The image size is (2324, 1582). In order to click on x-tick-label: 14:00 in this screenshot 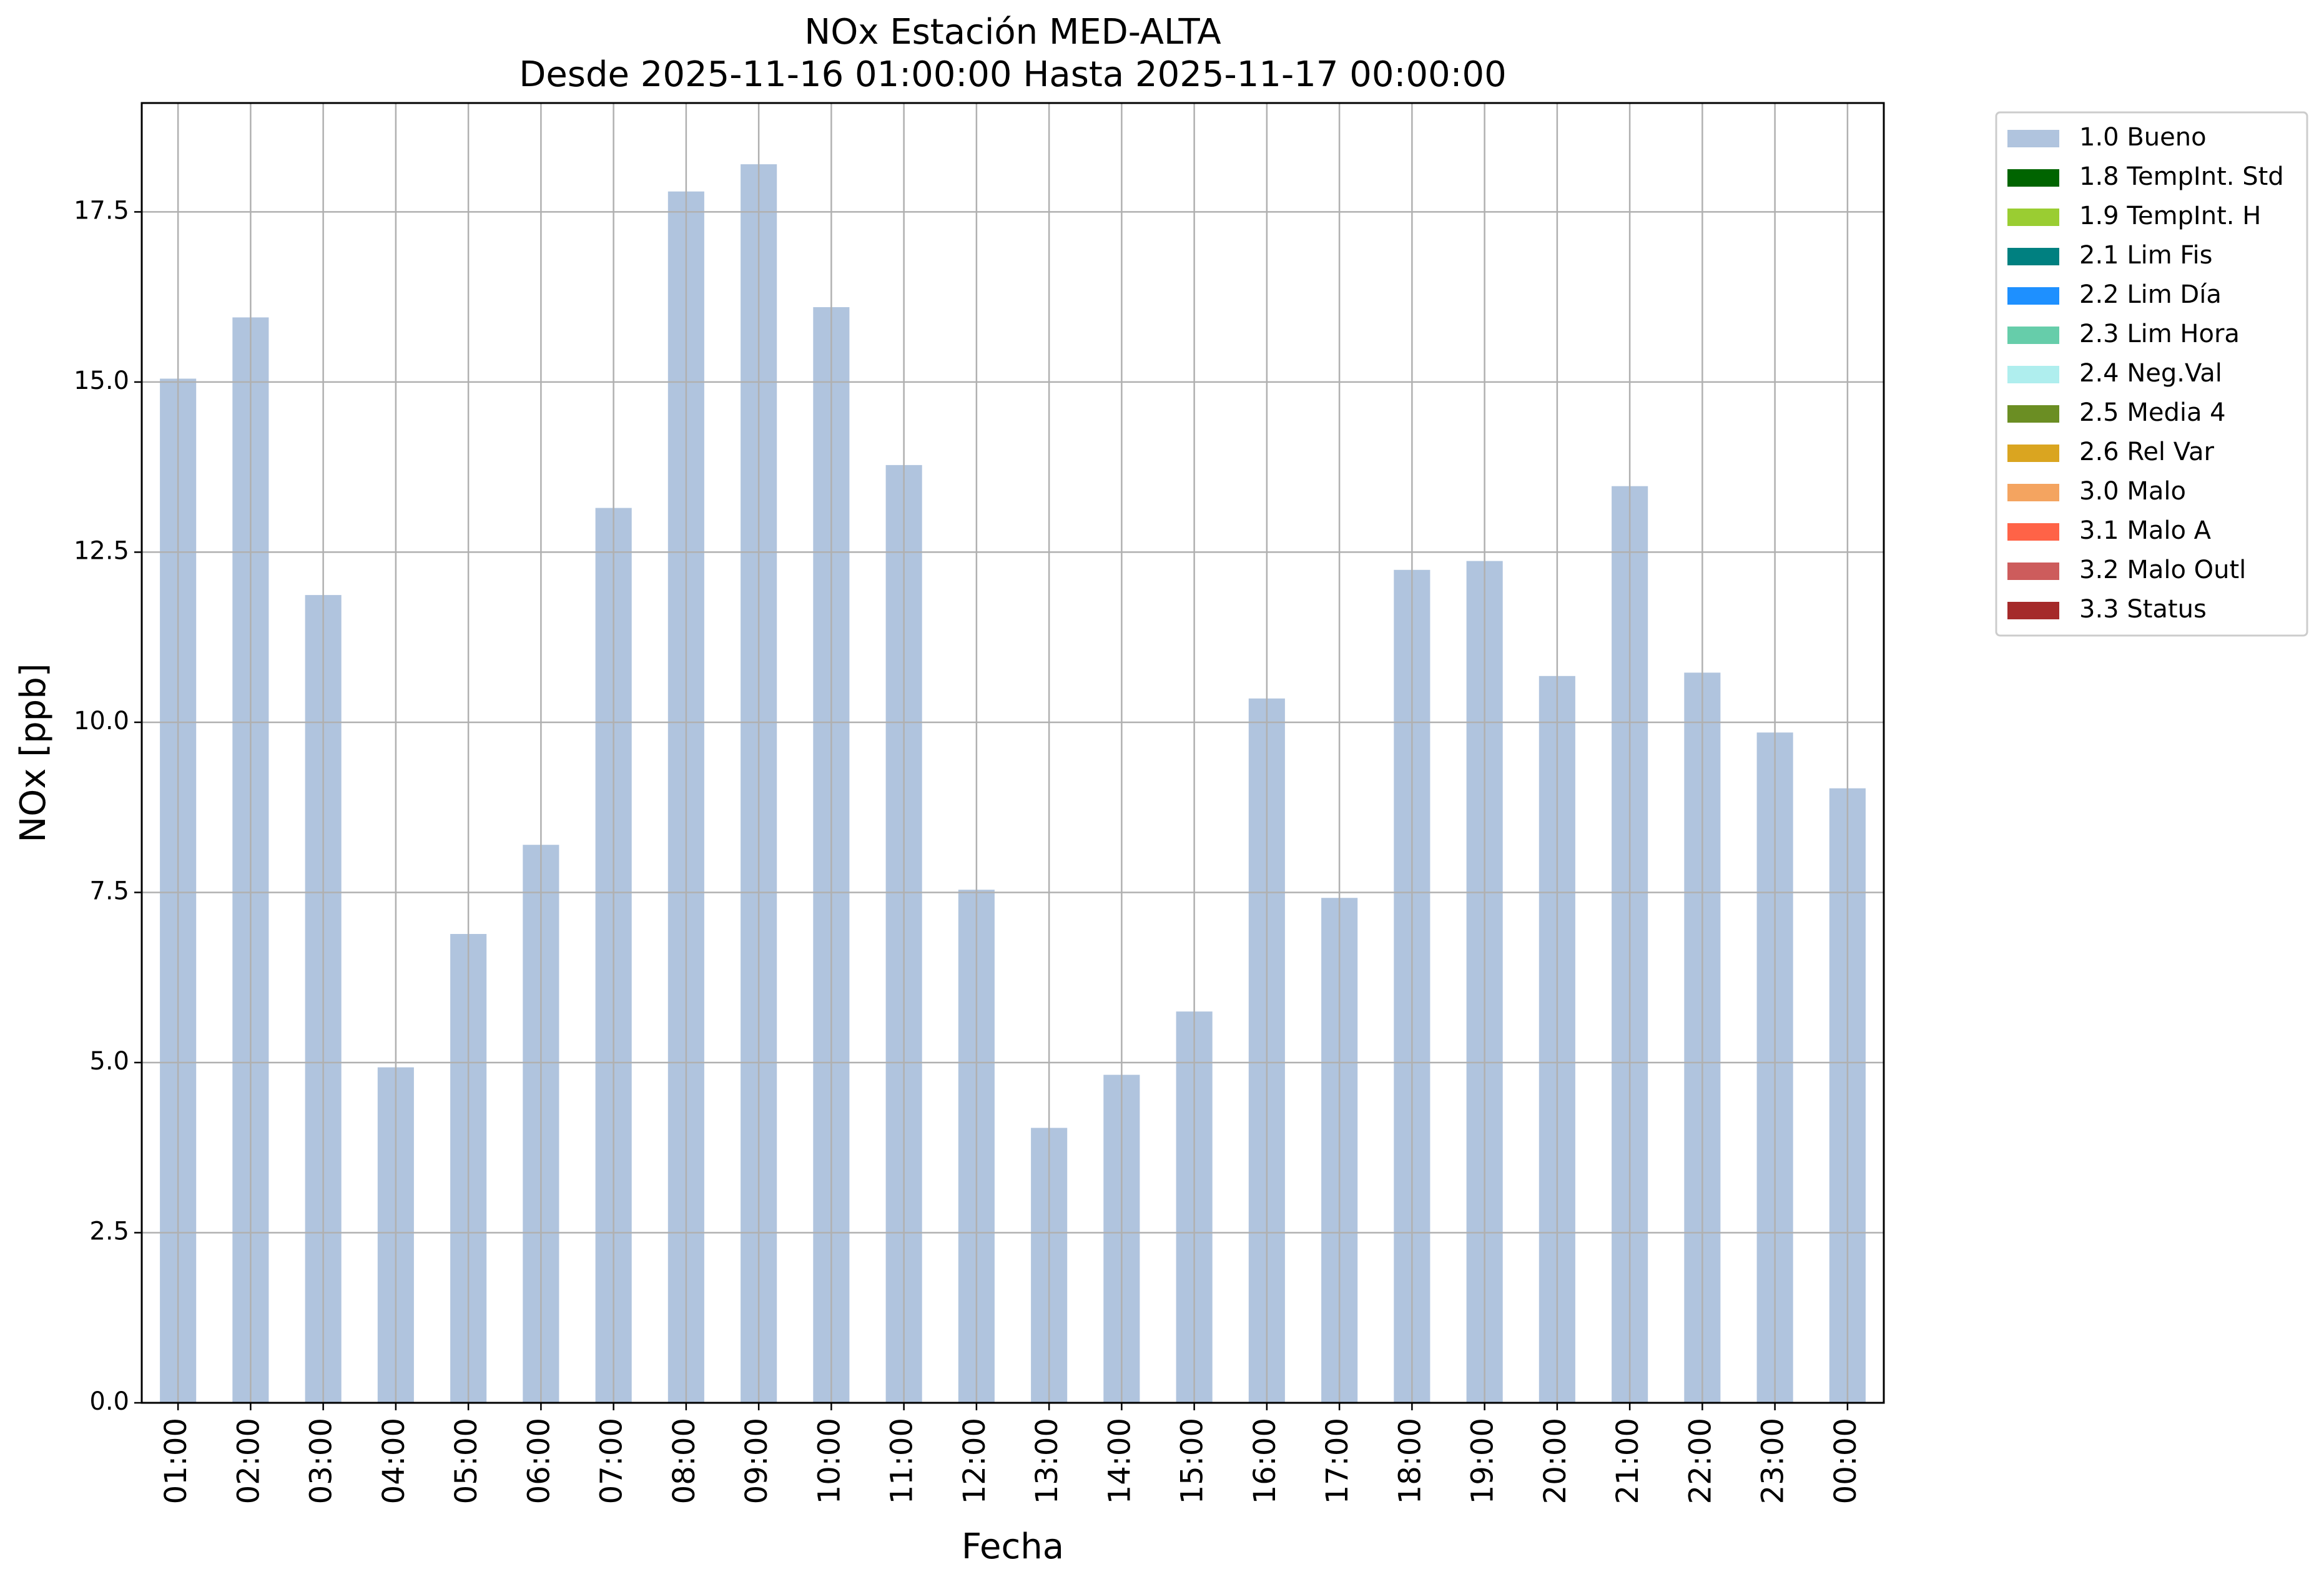, I will do `click(1119, 1461)`.